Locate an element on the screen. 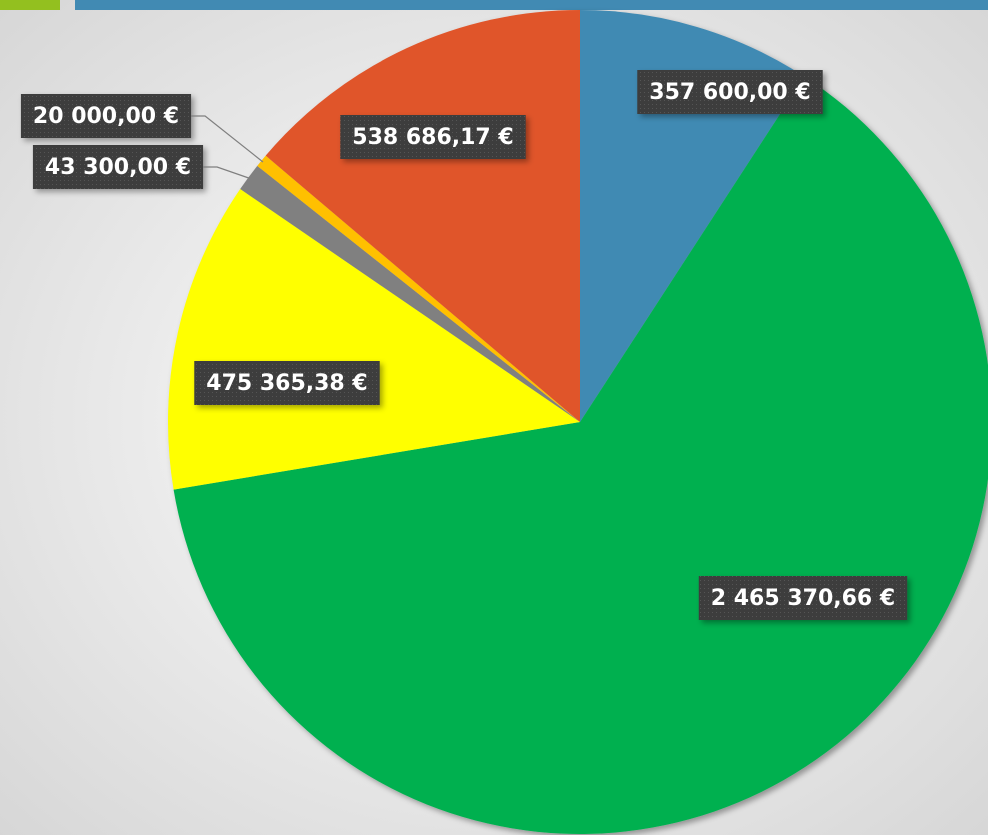  data-label: 357 600,00 € is located at coordinates (730, 92).